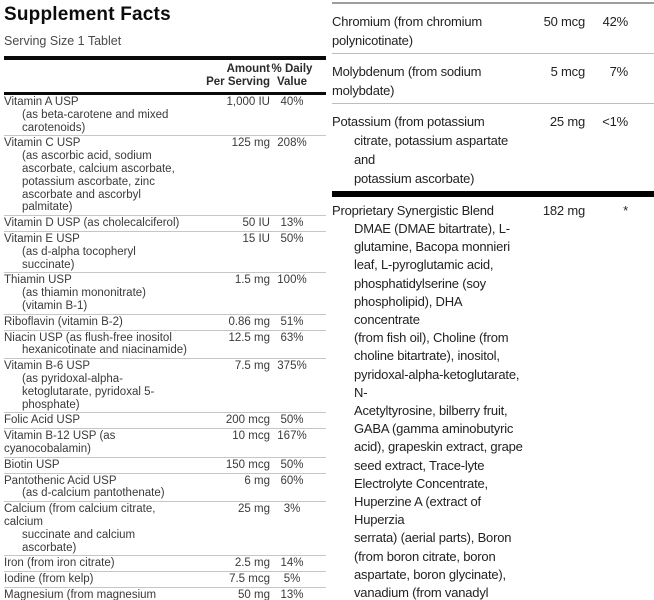 Image resolution: width=654 pixels, height=600 pixels. What do you see at coordinates (431, 338) in the screenshot?
I see `nutrient-name-line: (from fish oil), Choline (from` at bounding box center [431, 338].